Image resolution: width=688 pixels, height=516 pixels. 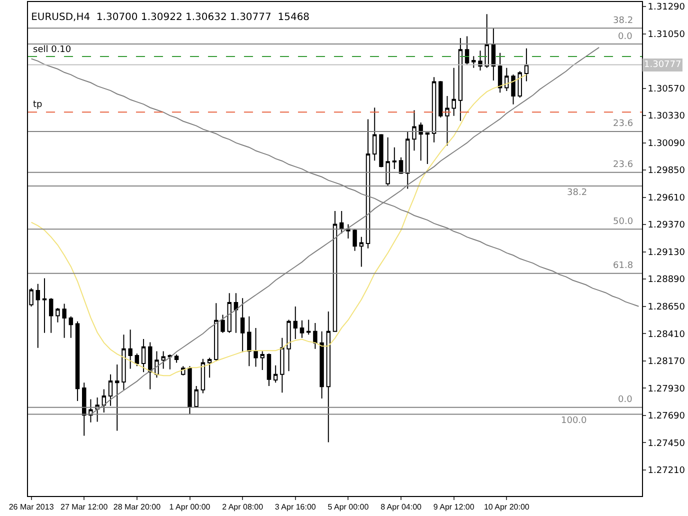 I want to click on text: EURUSD,H4 1.30700 1.30922 1.30632 1.30777 15468, so click(x=170, y=17).